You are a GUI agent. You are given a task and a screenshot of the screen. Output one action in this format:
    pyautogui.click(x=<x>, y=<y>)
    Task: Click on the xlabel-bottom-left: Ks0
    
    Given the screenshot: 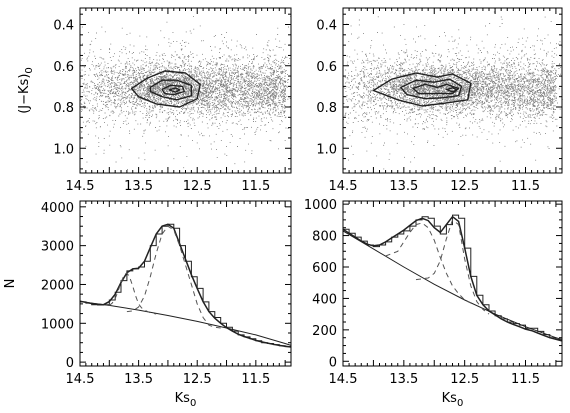 What is the action you would take?
    pyautogui.click(x=186, y=400)
    